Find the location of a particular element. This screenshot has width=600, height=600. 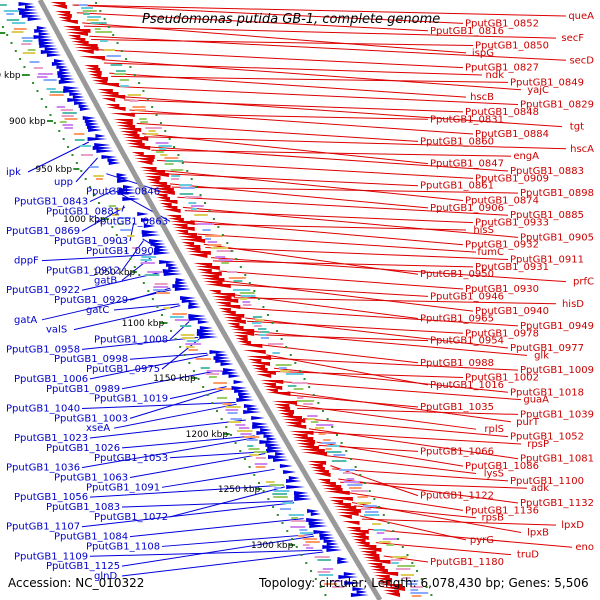

forward-gene-label: PputGB1_1132 is located at coordinates (557, 503).